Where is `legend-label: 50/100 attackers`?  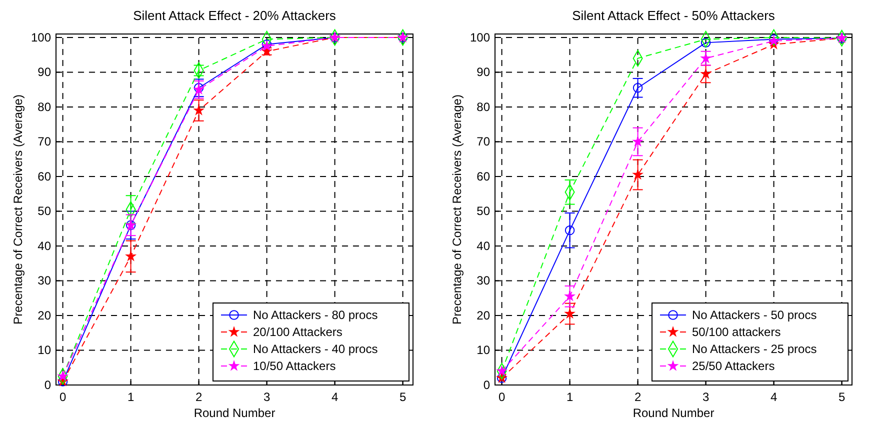
legend-label: 50/100 attackers is located at coordinates (736, 332).